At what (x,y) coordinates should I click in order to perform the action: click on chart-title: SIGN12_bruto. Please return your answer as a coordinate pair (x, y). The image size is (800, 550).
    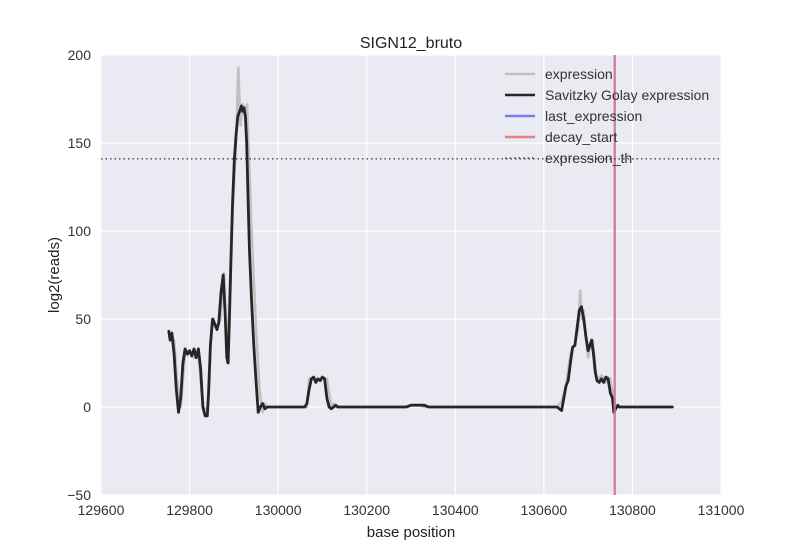
    Looking at the image, I should click on (411, 43).